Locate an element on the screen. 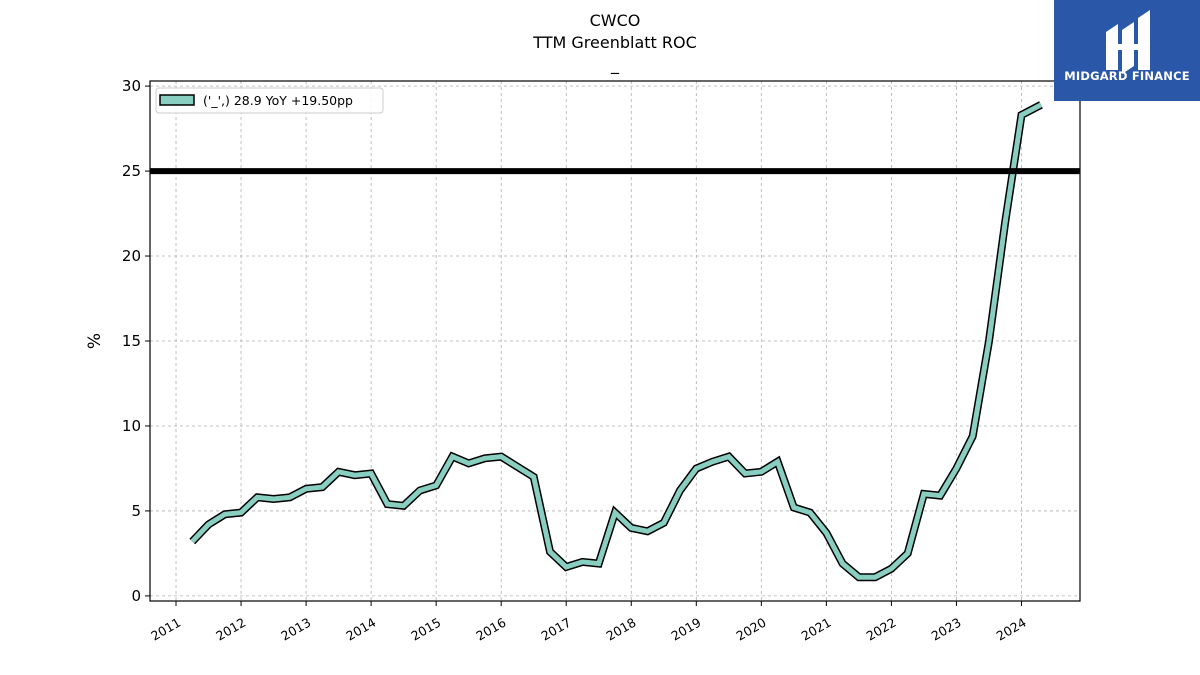 The image size is (1200, 675). logo-wordmark: MIDGARD FINANCE is located at coordinates (1127, 76).